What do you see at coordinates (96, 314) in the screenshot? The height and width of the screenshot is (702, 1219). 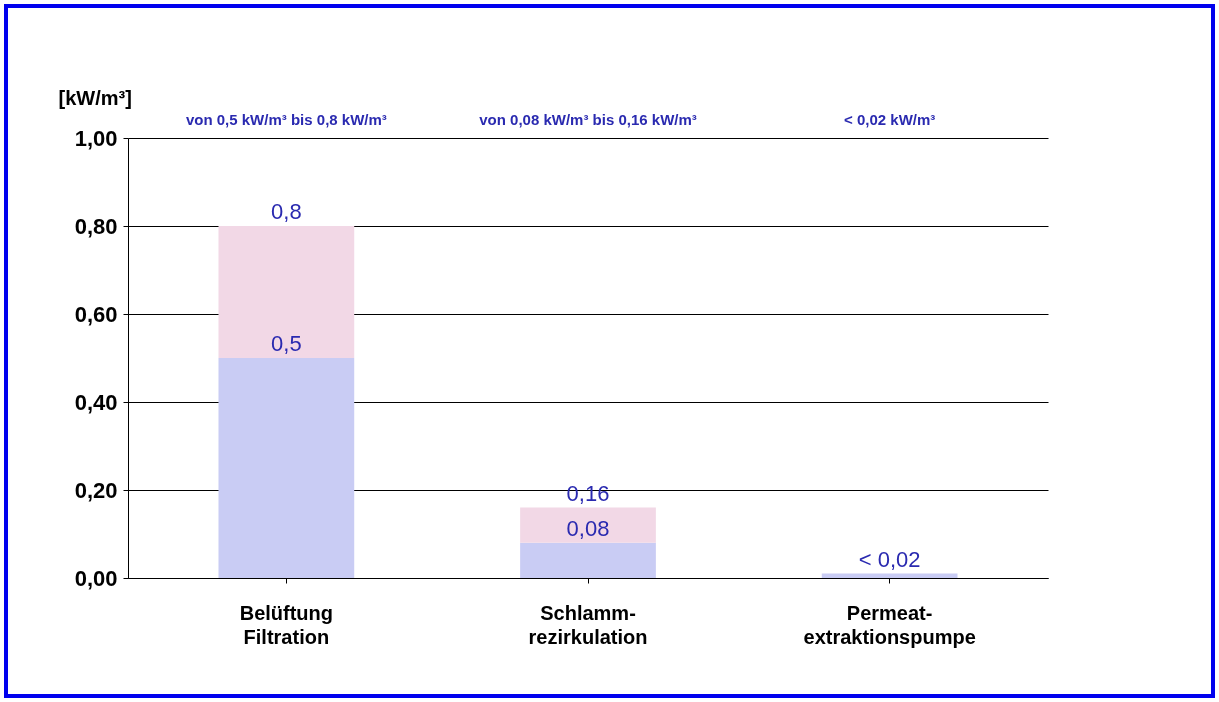 I see `y-tick-label: 0,60` at bounding box center [96, 314].